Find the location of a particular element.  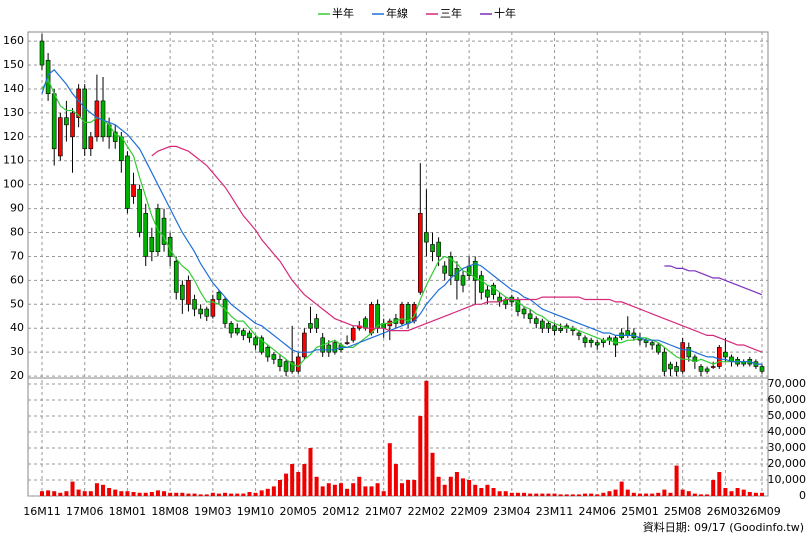

y2-tick-label: 30,000 is located at coordinates (787, 447).